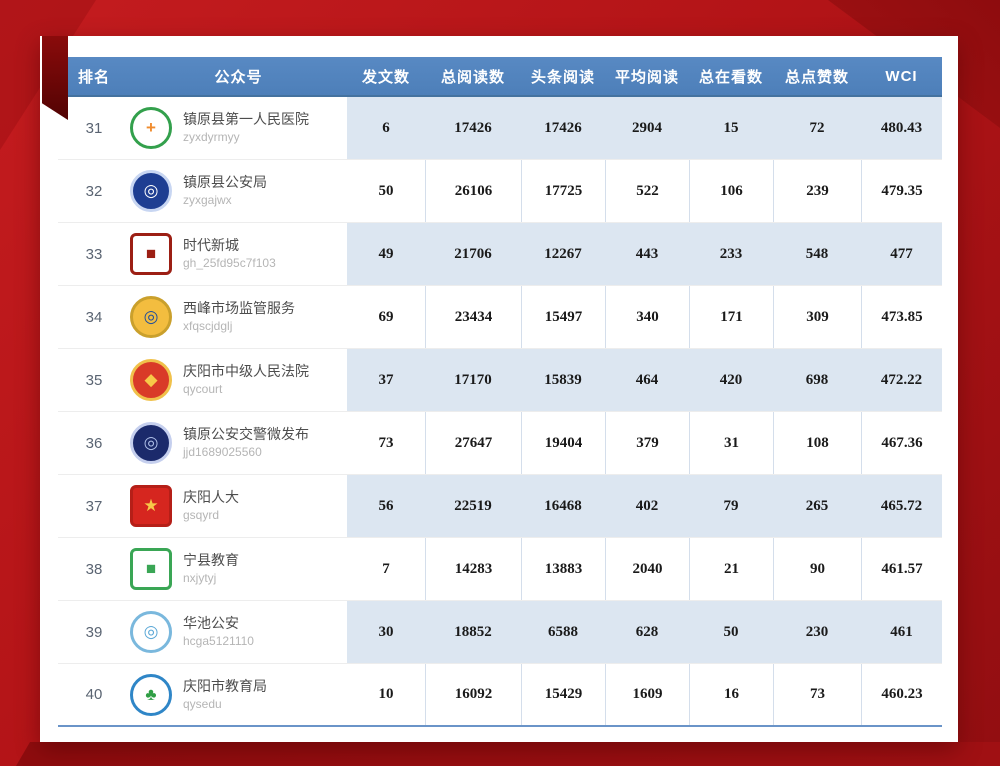 The width and height of the screenshot is (1000, 766). Describe the element at coordinates (473, 632) in the screenshot. I see `total-reads-cell: 18852` at that location.